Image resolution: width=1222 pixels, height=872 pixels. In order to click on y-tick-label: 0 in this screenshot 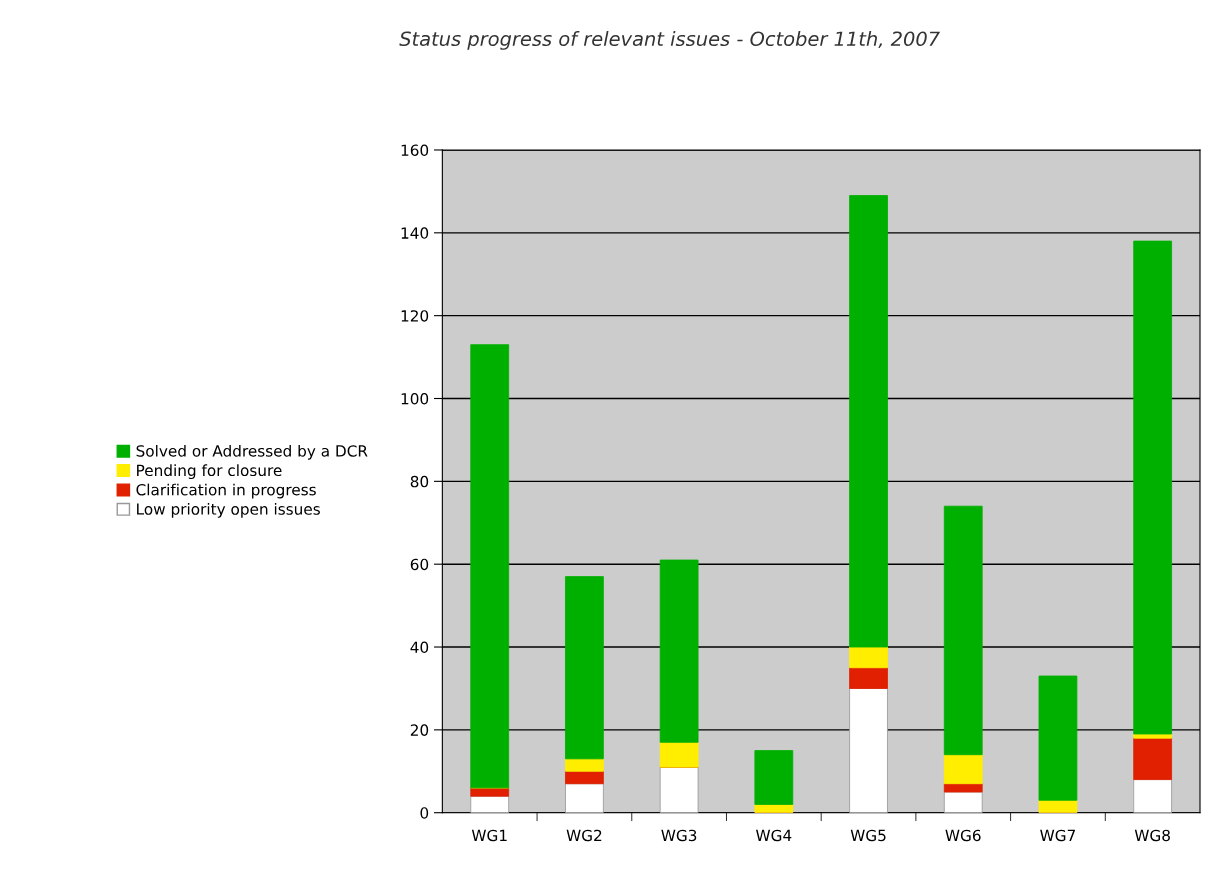, I will do `click(424, 813)`.